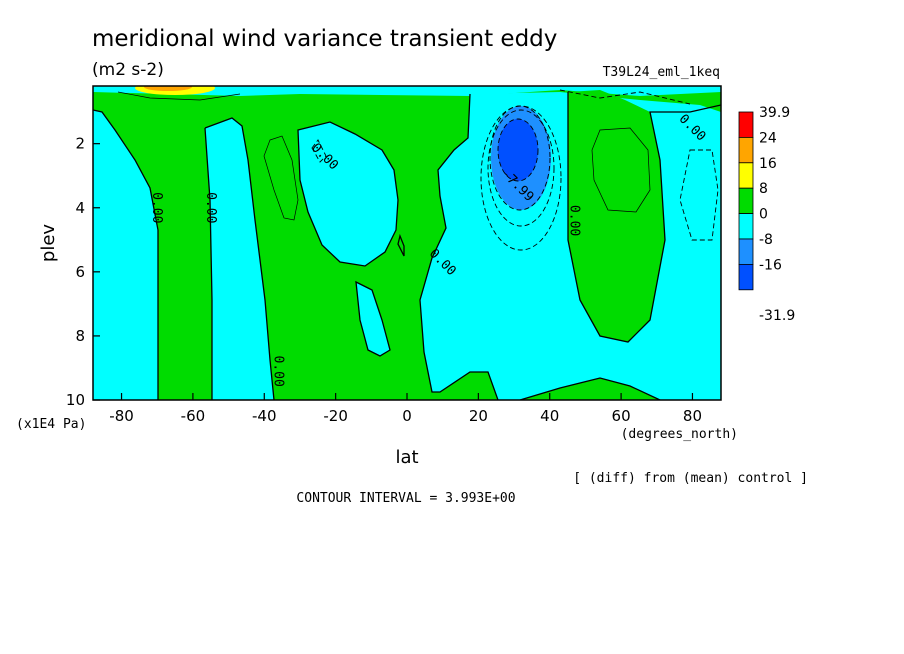  Describe the element at coordinates (770, 265) in the screenshot. I see `colorbar-label: -16` at that location.